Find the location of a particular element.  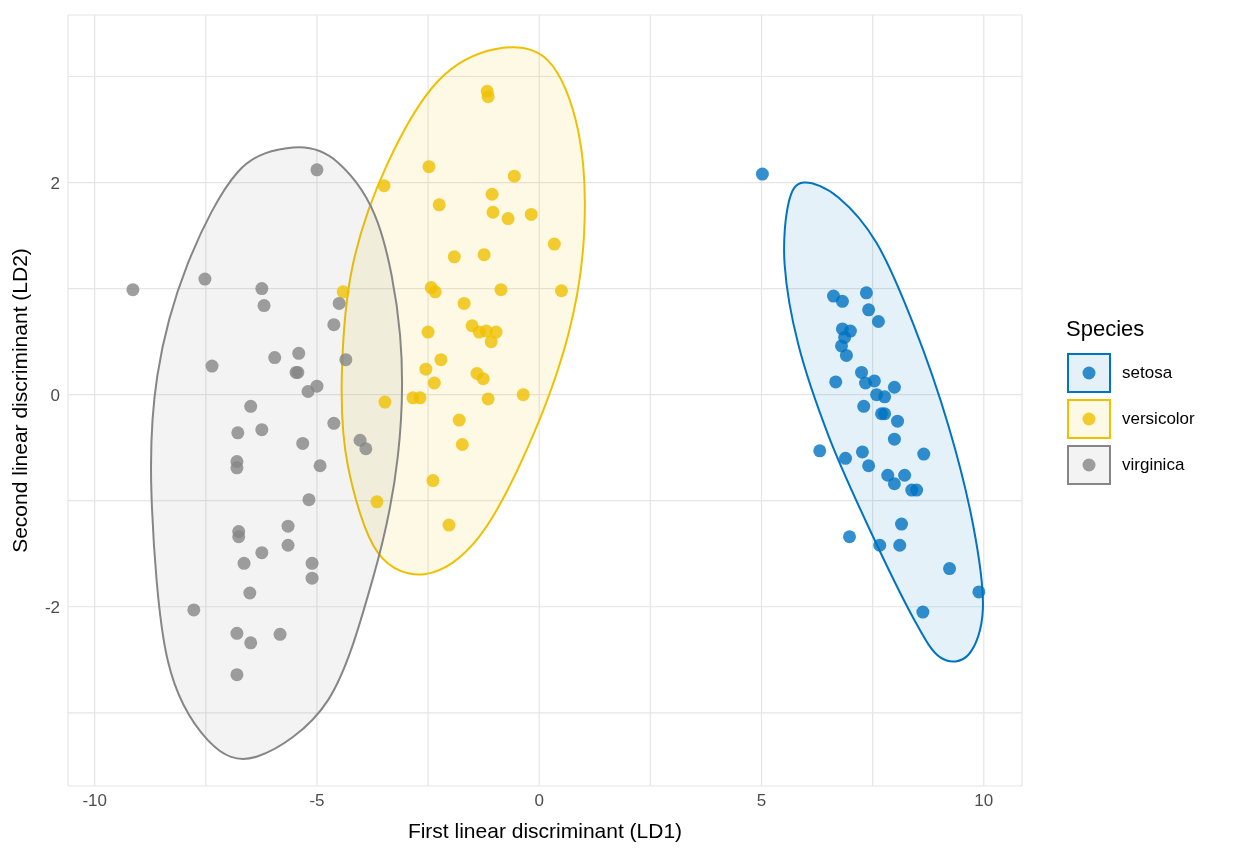

x-tick-label: 5 is located at coordinates (761, 801).